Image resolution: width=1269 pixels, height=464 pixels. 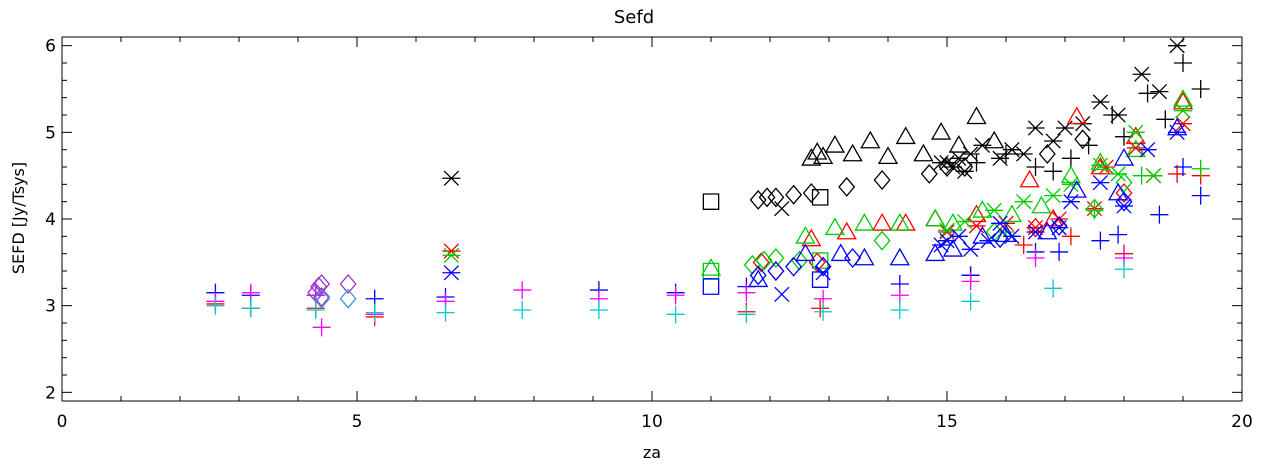 What do you see at coordinates (652, 452) in the screenshot?
I see `x-axis-label: za` at bounding box center [652, 452].